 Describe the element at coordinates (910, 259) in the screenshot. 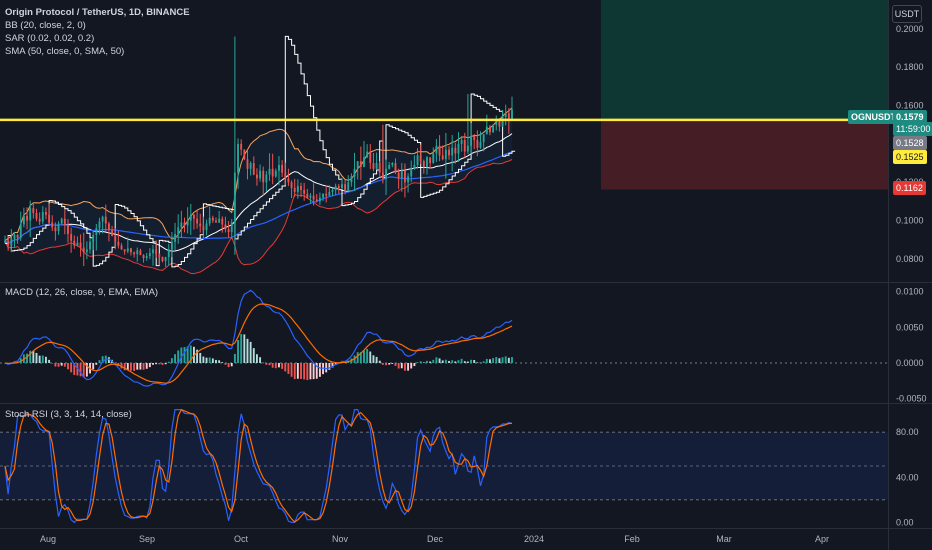

I see `price-axis-label: 0.0800` at that location.